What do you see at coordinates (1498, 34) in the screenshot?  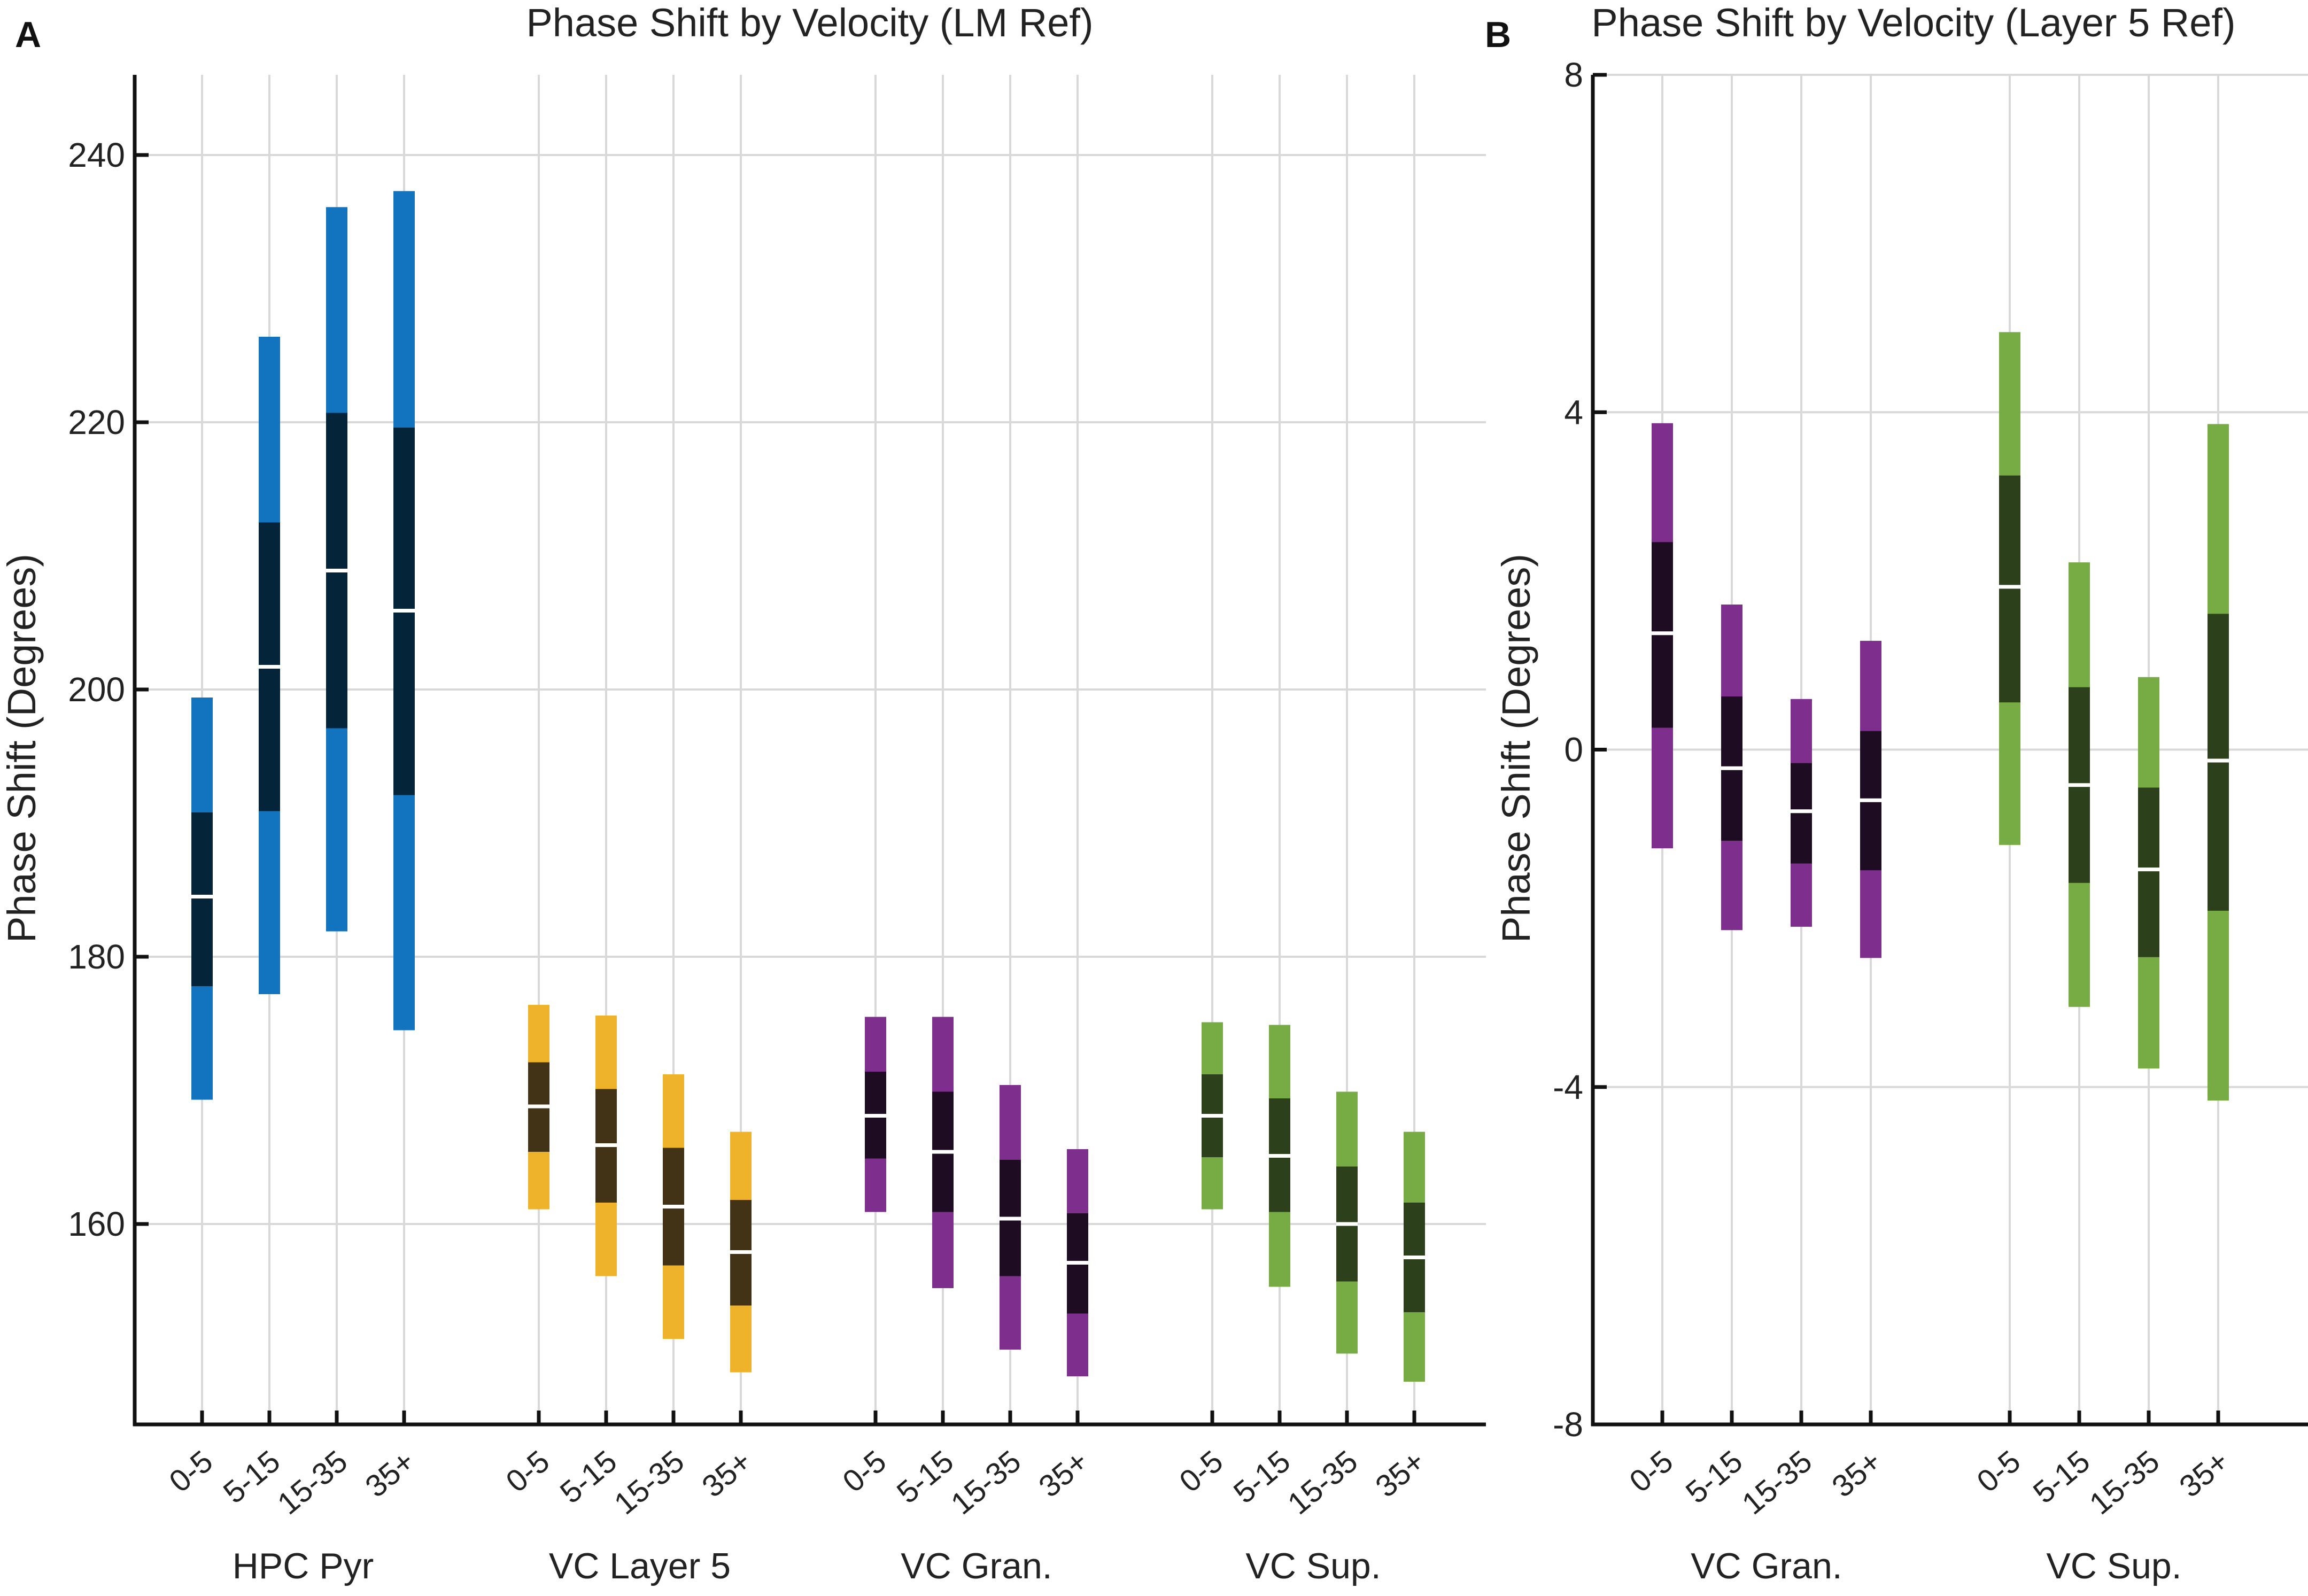 I see `panel-b-letter: B` at bounding box center [1498, 34].